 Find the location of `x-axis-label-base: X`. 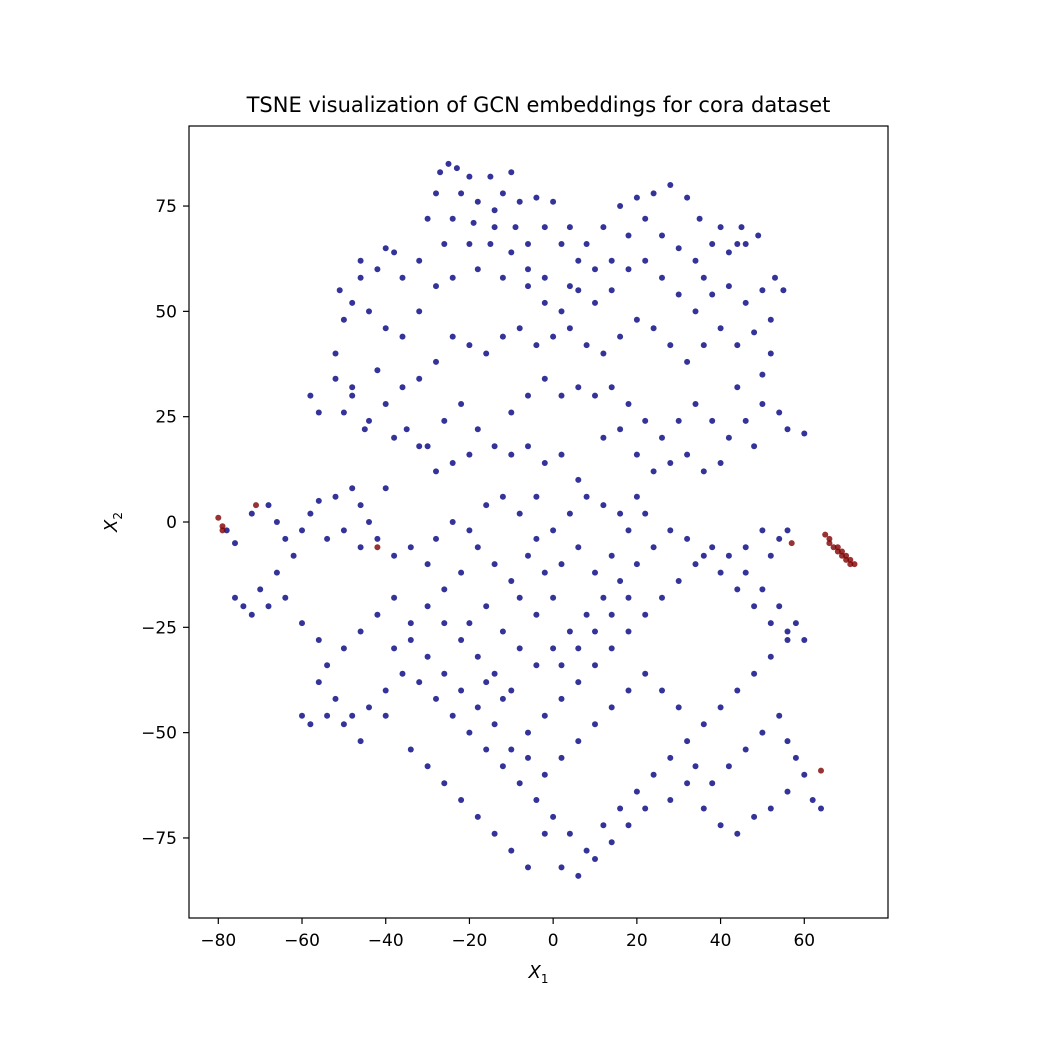

x-axis-label-base: X is located at coordinates (535, 972).